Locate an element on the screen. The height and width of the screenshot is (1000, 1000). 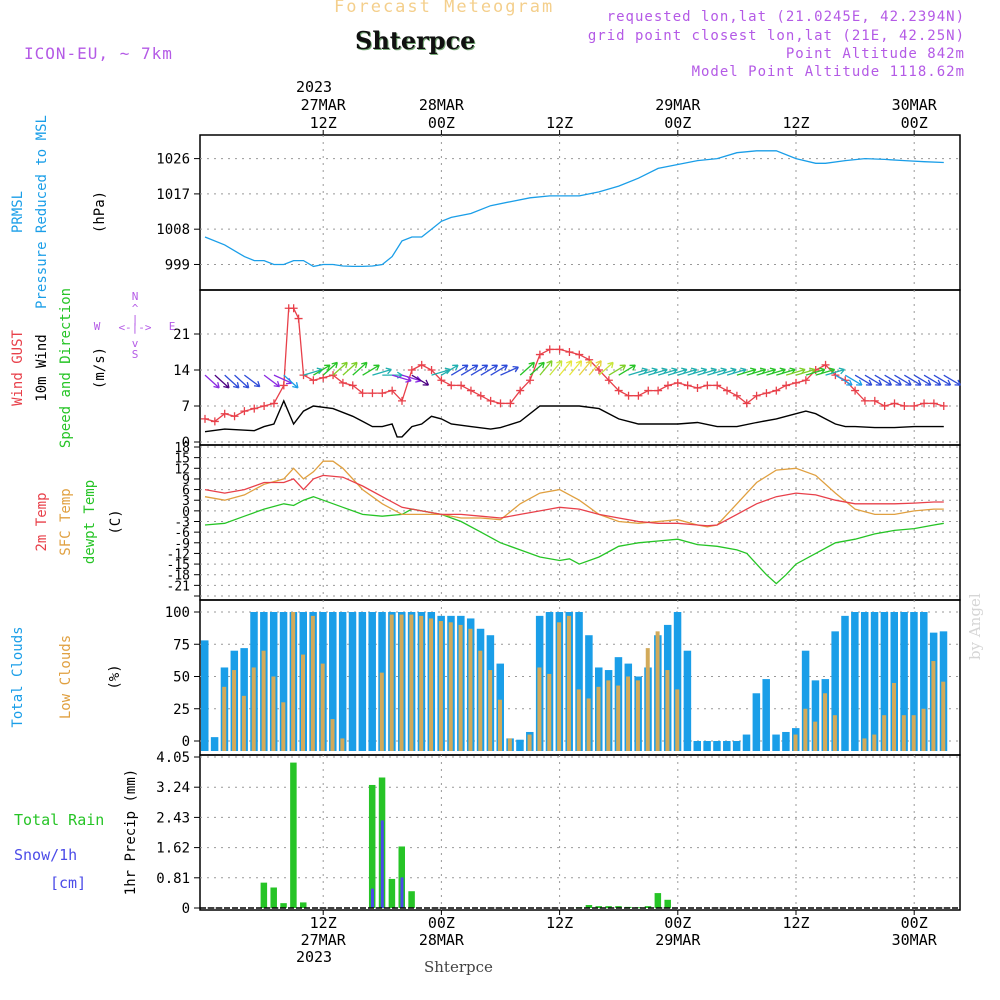
ytick-label: -3 is located at coordinates (182, 523).